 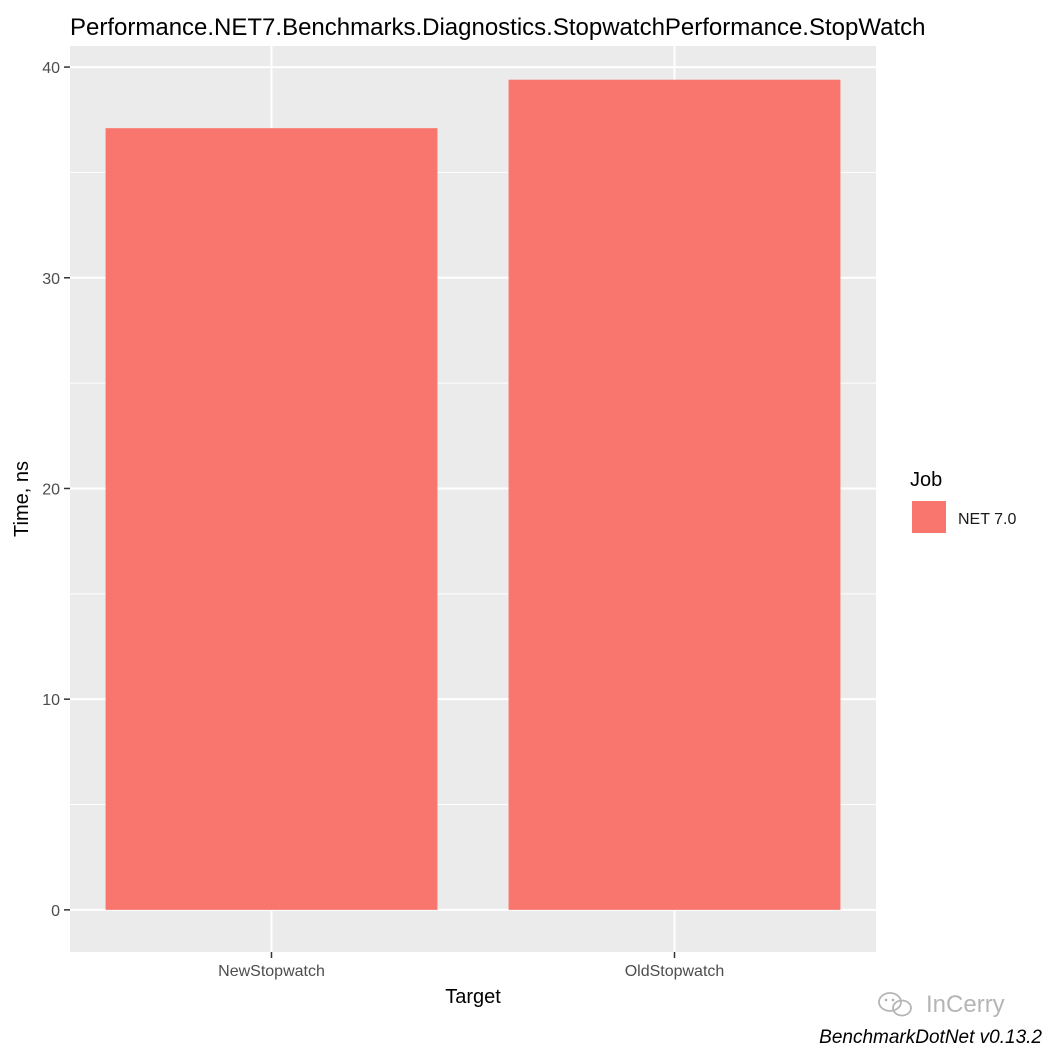 I want to click on legend-label-net70: NET 7.0, so click(x=987, y=519).